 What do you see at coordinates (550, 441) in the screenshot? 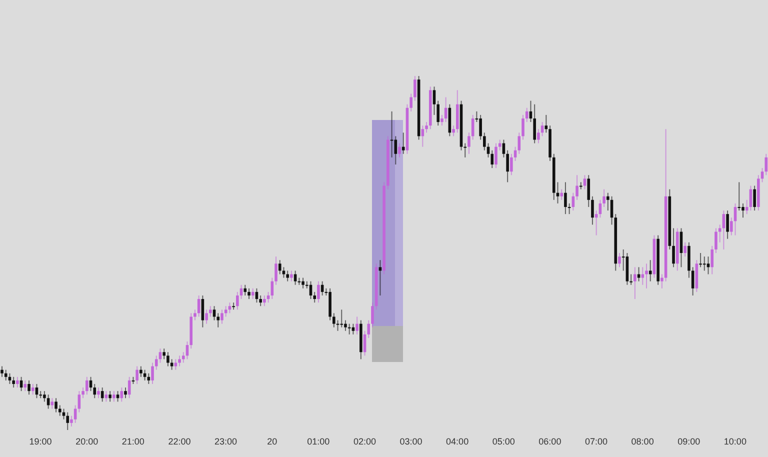
I see `x-tick-label: 06:00` at bounding box center [550, 441].